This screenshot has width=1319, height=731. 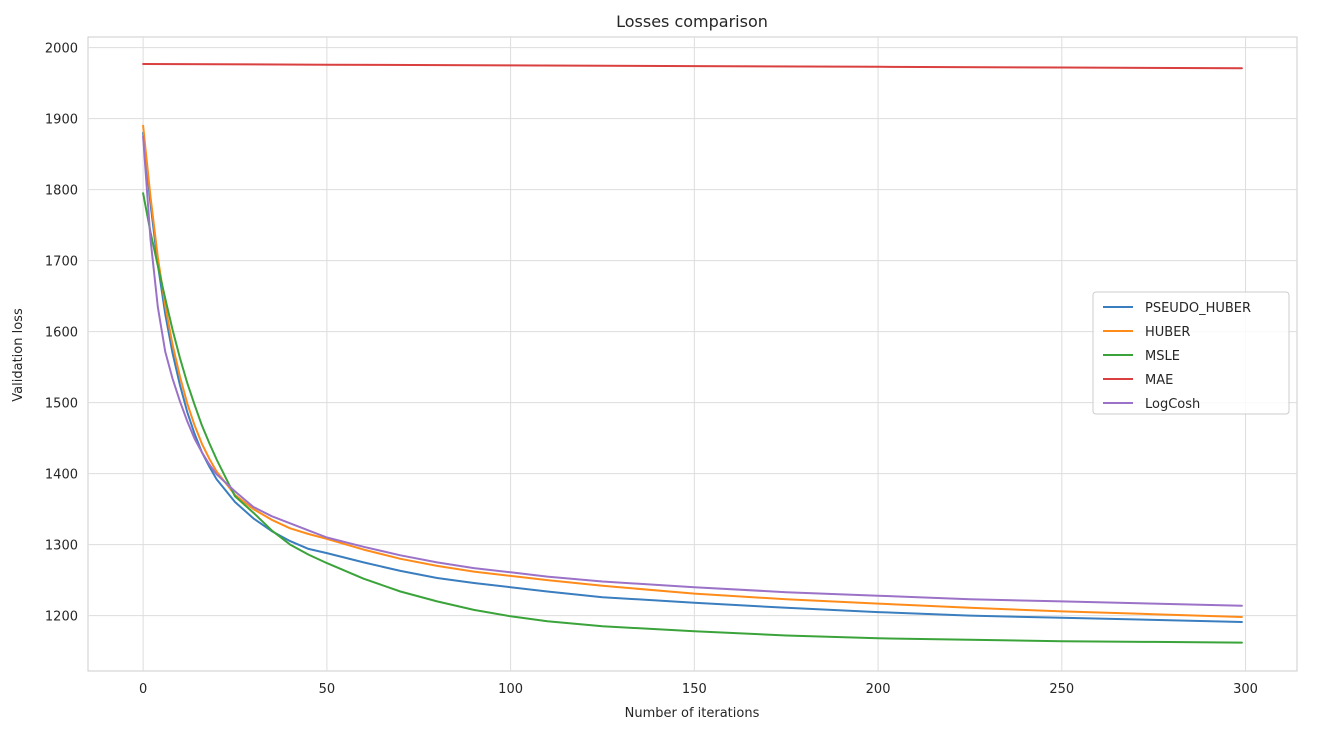 What do you see at coordinates (694, 689) in the screenshot?
I see `x-tick-label: 150` at bounding box center [694, 689].